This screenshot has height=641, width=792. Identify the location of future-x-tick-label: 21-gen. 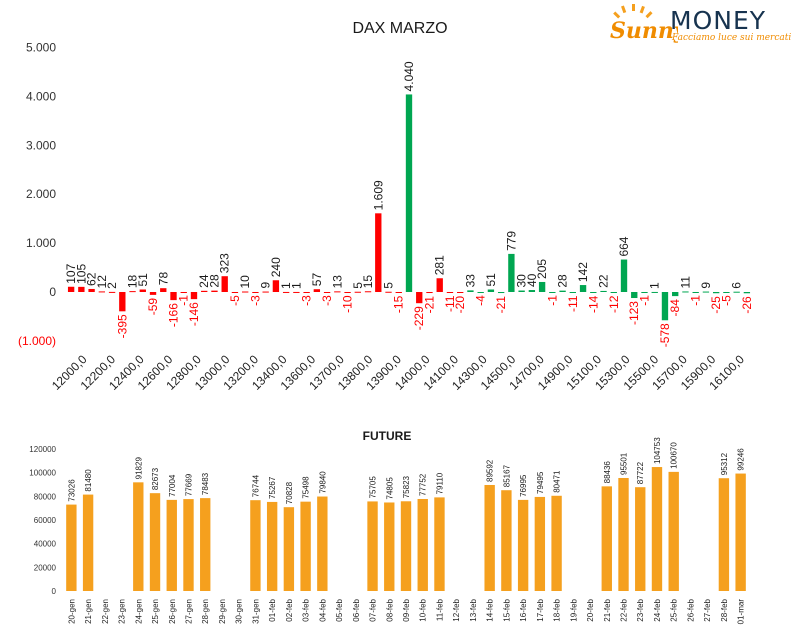
(88, 611).